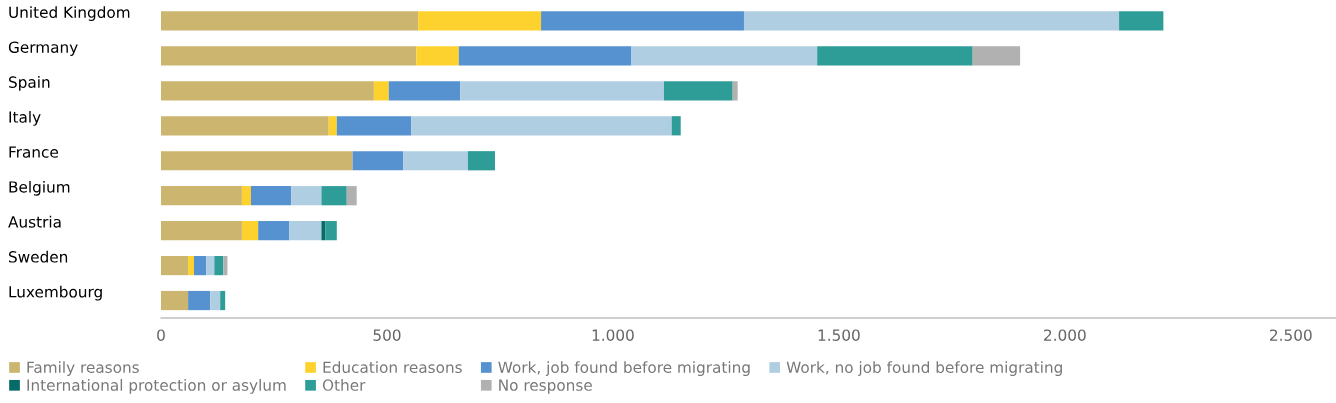 The width and height of the screenshot is (1336, 403). Describe the element at coordinates (545, 386) in the screenshot. I see `legend-label: No response` at that location.